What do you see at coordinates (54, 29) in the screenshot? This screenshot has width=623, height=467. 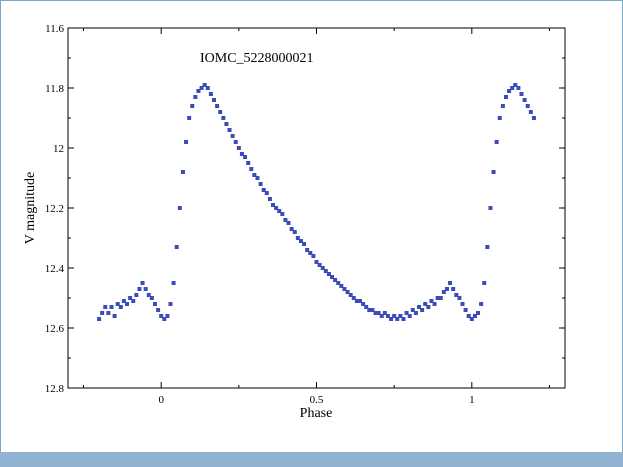 I see `y-tick-label: 11.6` at bounding box center [54, 29].